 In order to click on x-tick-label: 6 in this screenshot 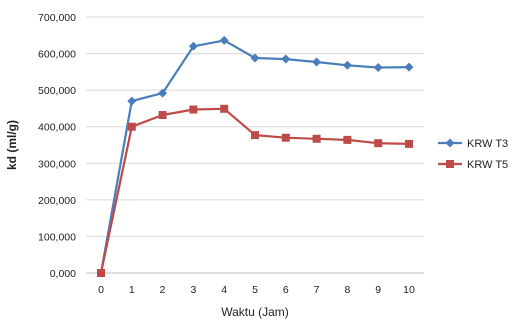, I will do `click(286, 290)`.